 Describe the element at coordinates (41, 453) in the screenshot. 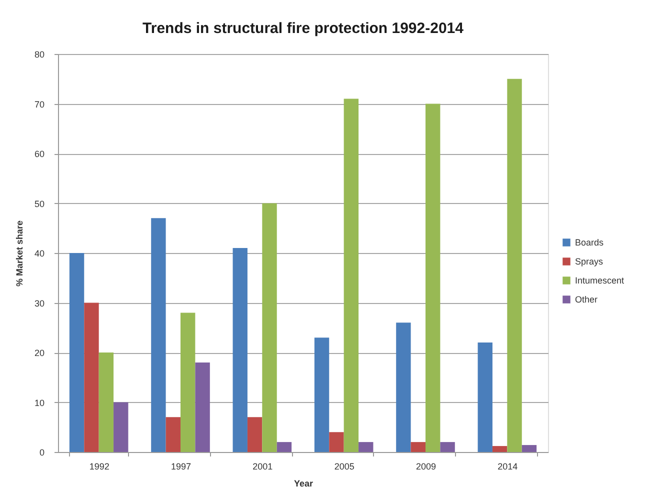

I see `y-tick-label: 0` at that location.